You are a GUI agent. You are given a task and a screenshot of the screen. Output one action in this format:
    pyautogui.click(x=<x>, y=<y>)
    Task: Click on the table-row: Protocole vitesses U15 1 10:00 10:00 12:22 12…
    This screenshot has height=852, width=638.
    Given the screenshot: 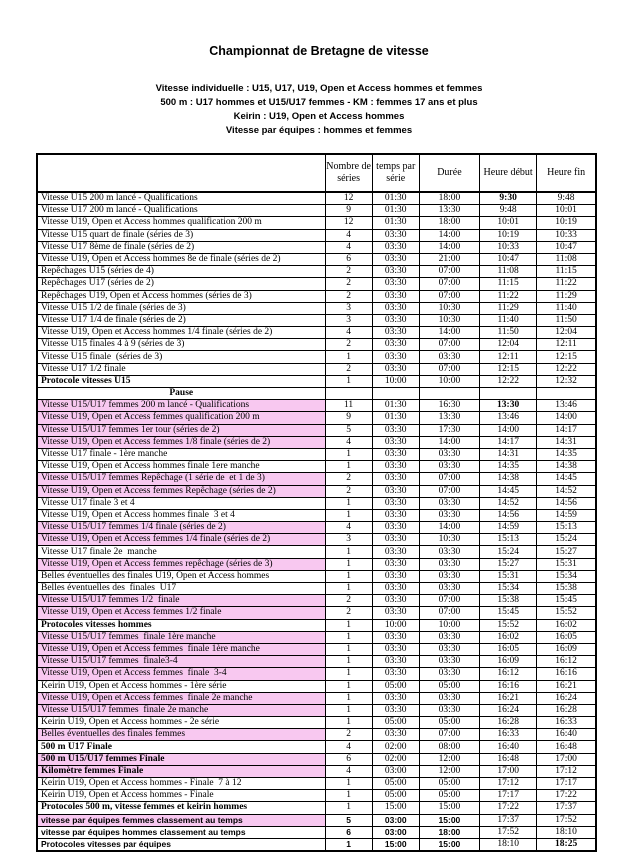 What is the action you would take?
    pyautogui.click(x=316, y=381)
    